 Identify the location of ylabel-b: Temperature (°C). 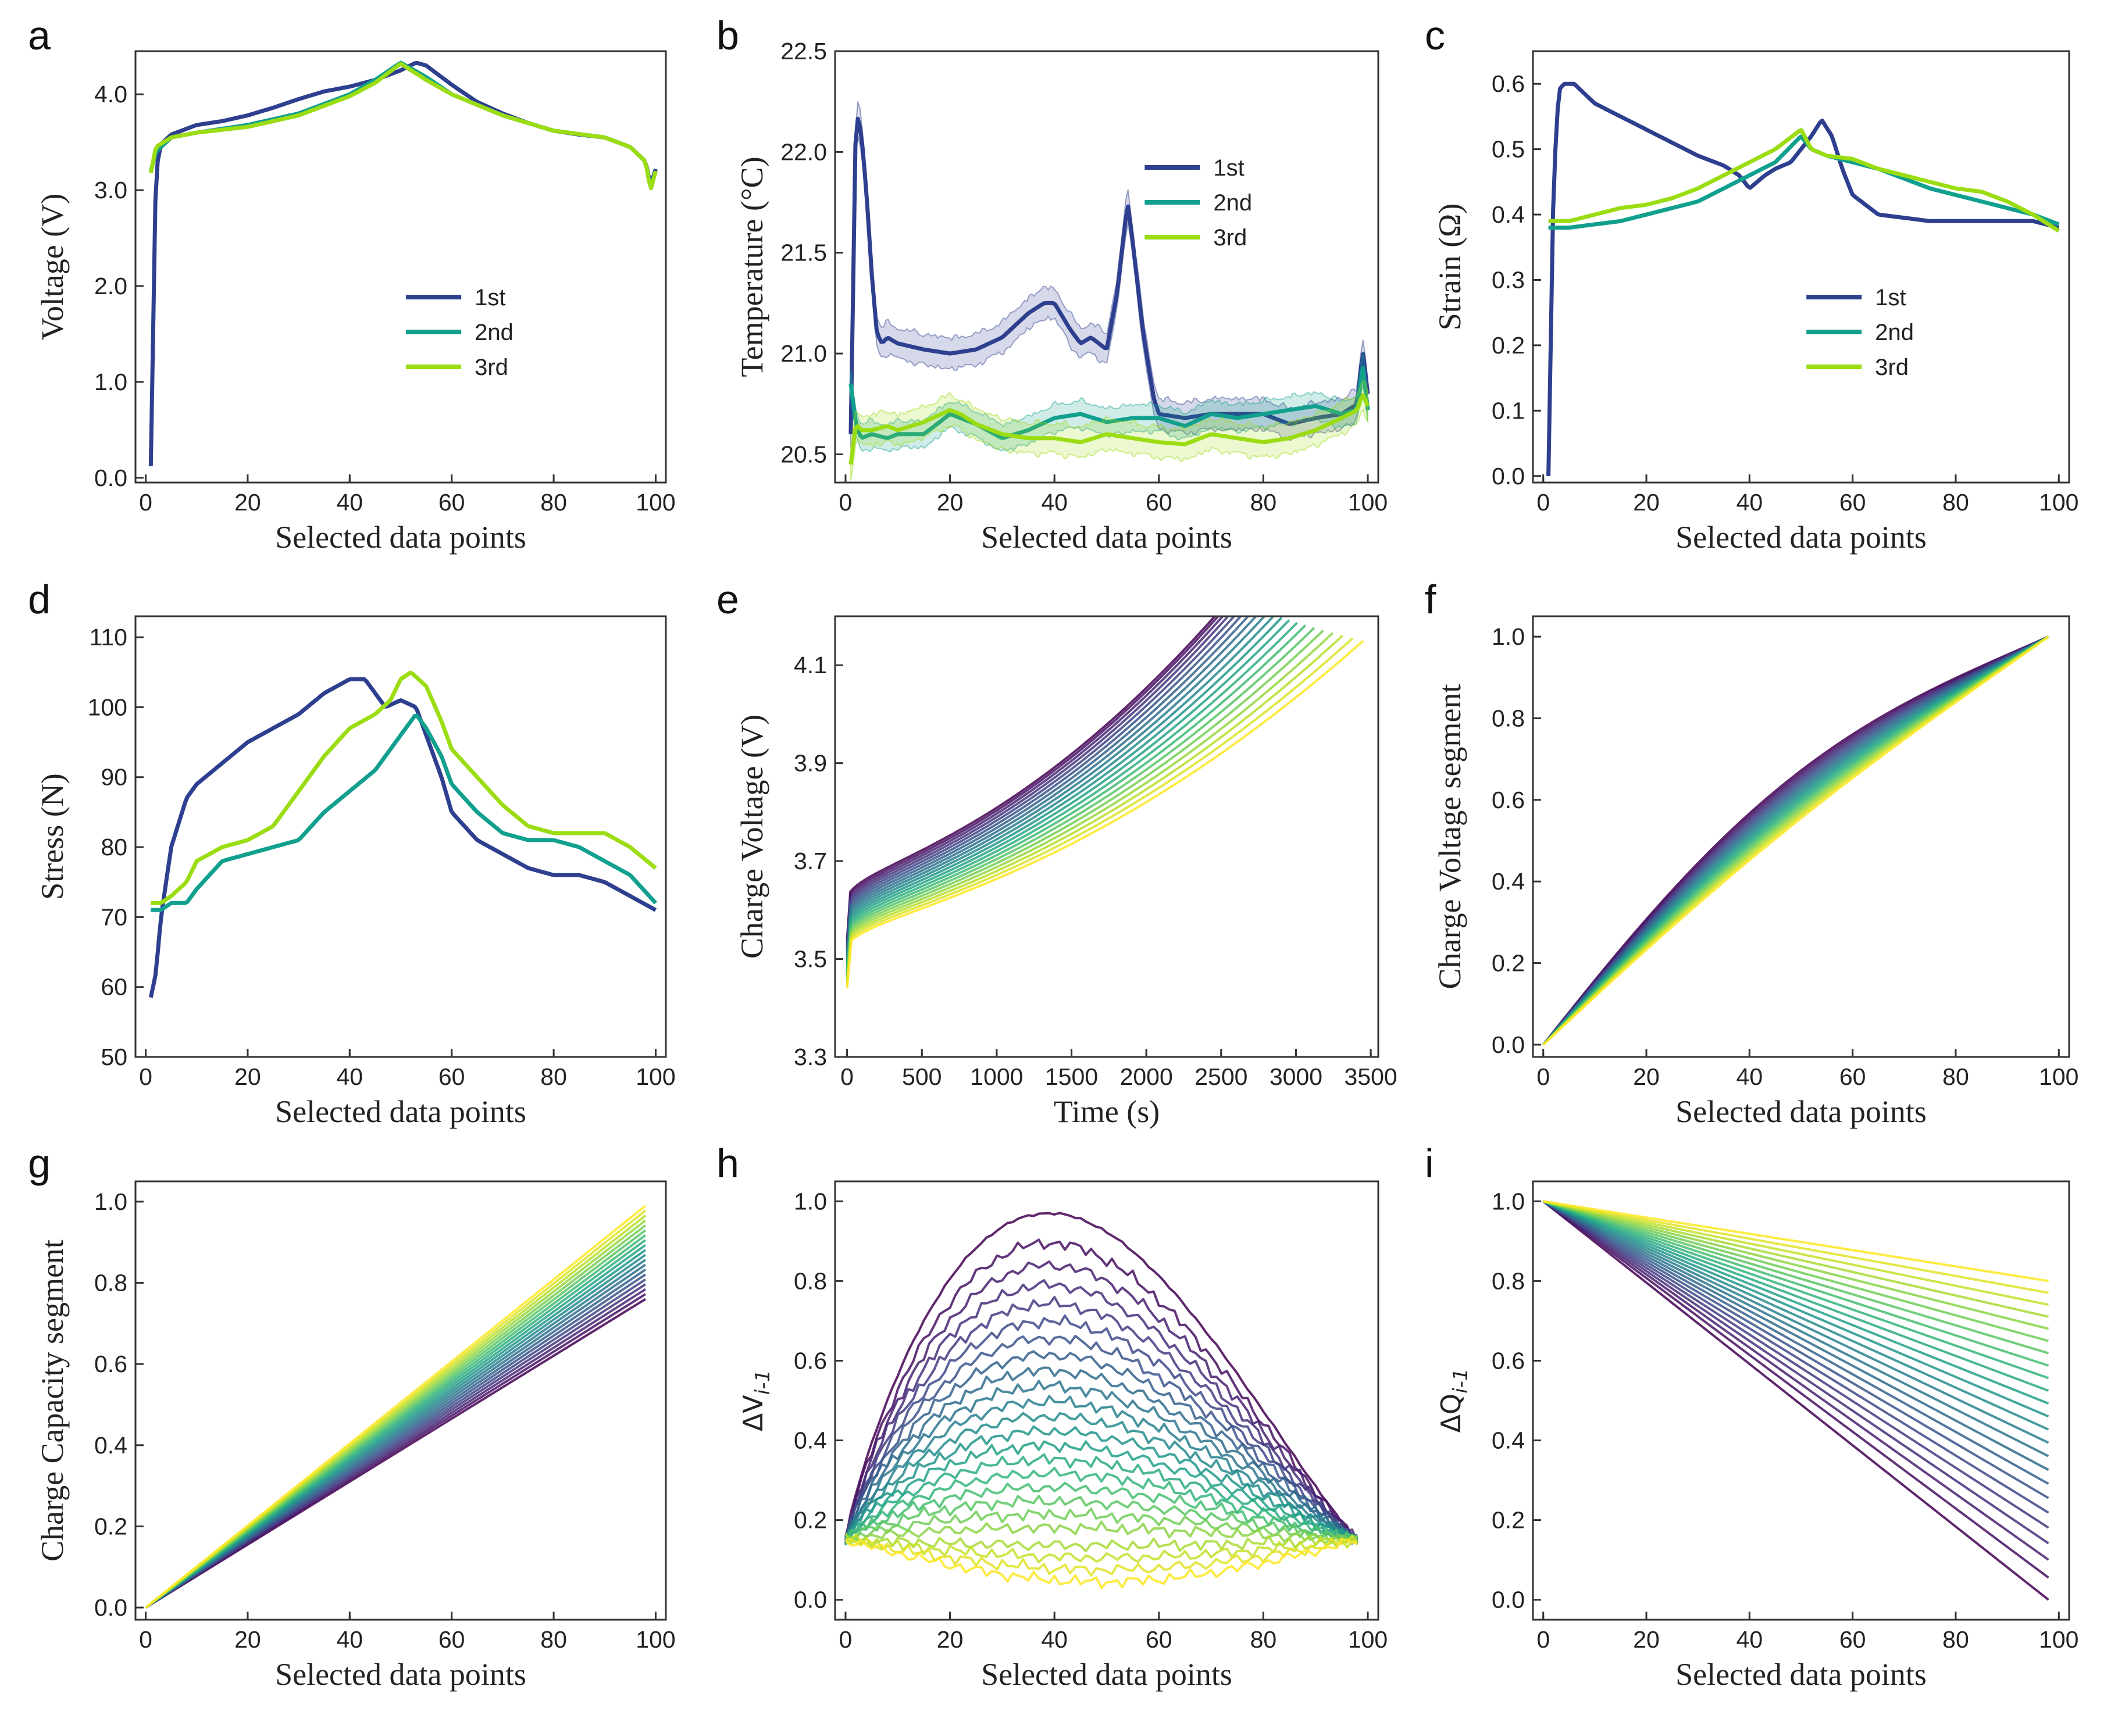
(751, 266).